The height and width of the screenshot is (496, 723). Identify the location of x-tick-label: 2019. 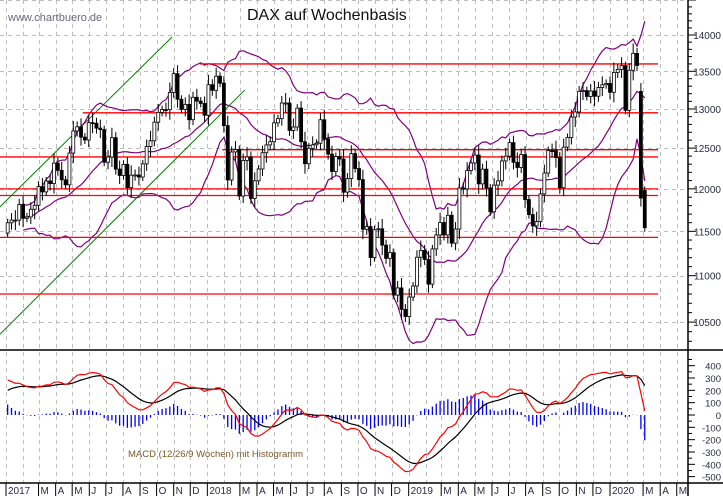
(422, 491).